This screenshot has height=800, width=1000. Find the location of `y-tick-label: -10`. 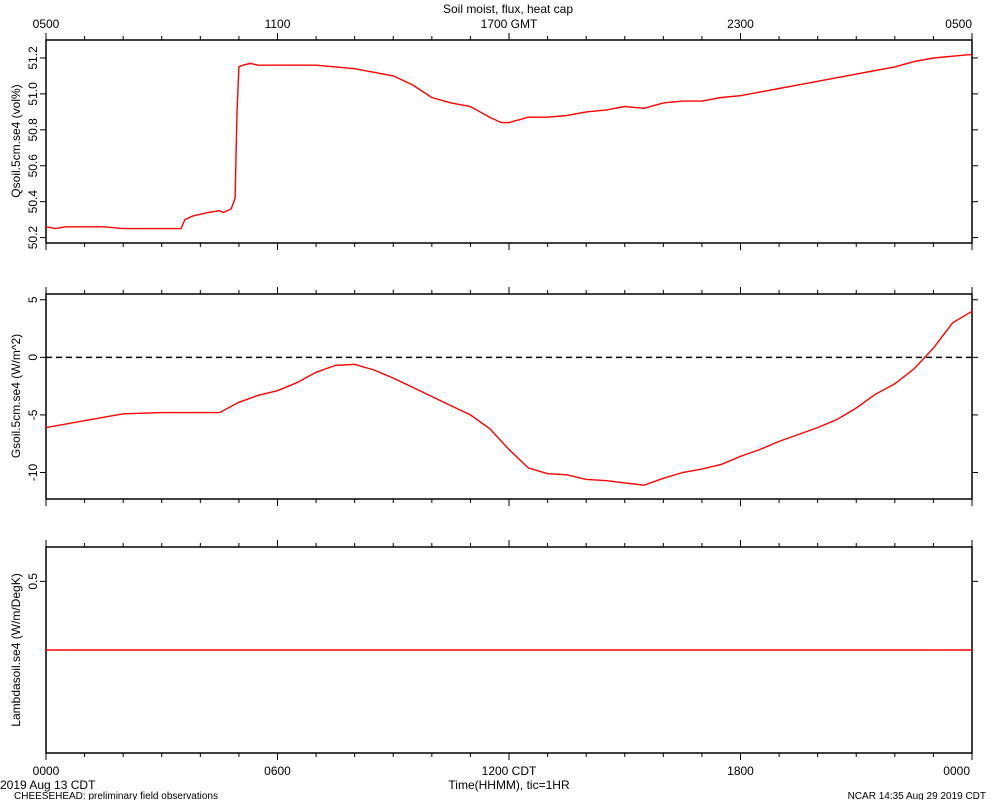

y-tick-label: -10 is located at coordinates (33, 473).